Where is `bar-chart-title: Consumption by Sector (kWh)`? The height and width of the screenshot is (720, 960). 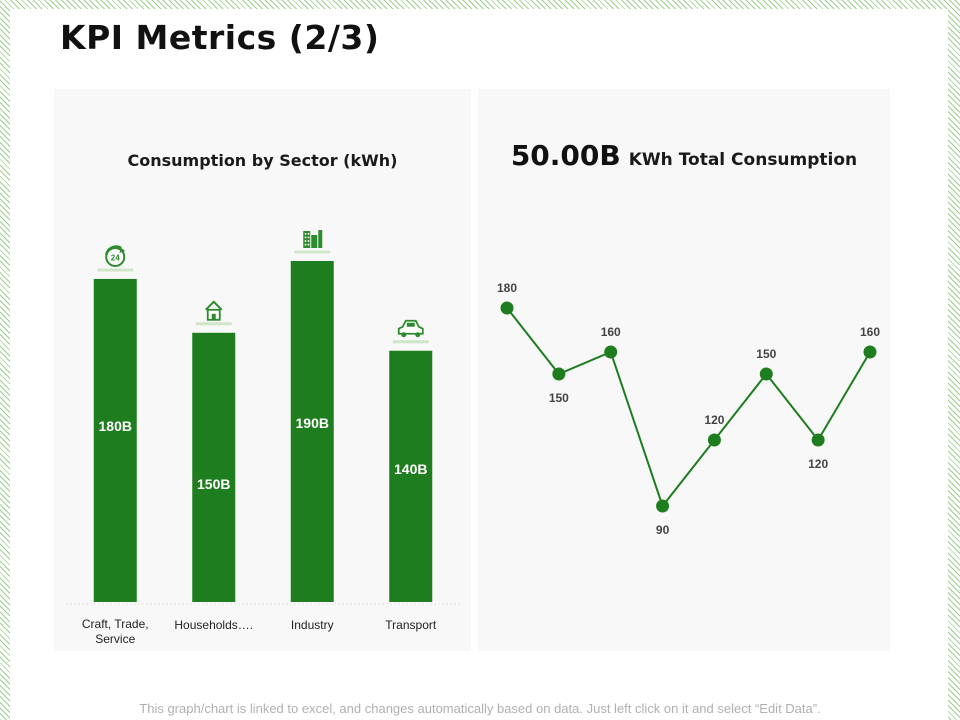 bar-chart-title: Consumption by Sector (kWh) is located at coordinates (262, 160).